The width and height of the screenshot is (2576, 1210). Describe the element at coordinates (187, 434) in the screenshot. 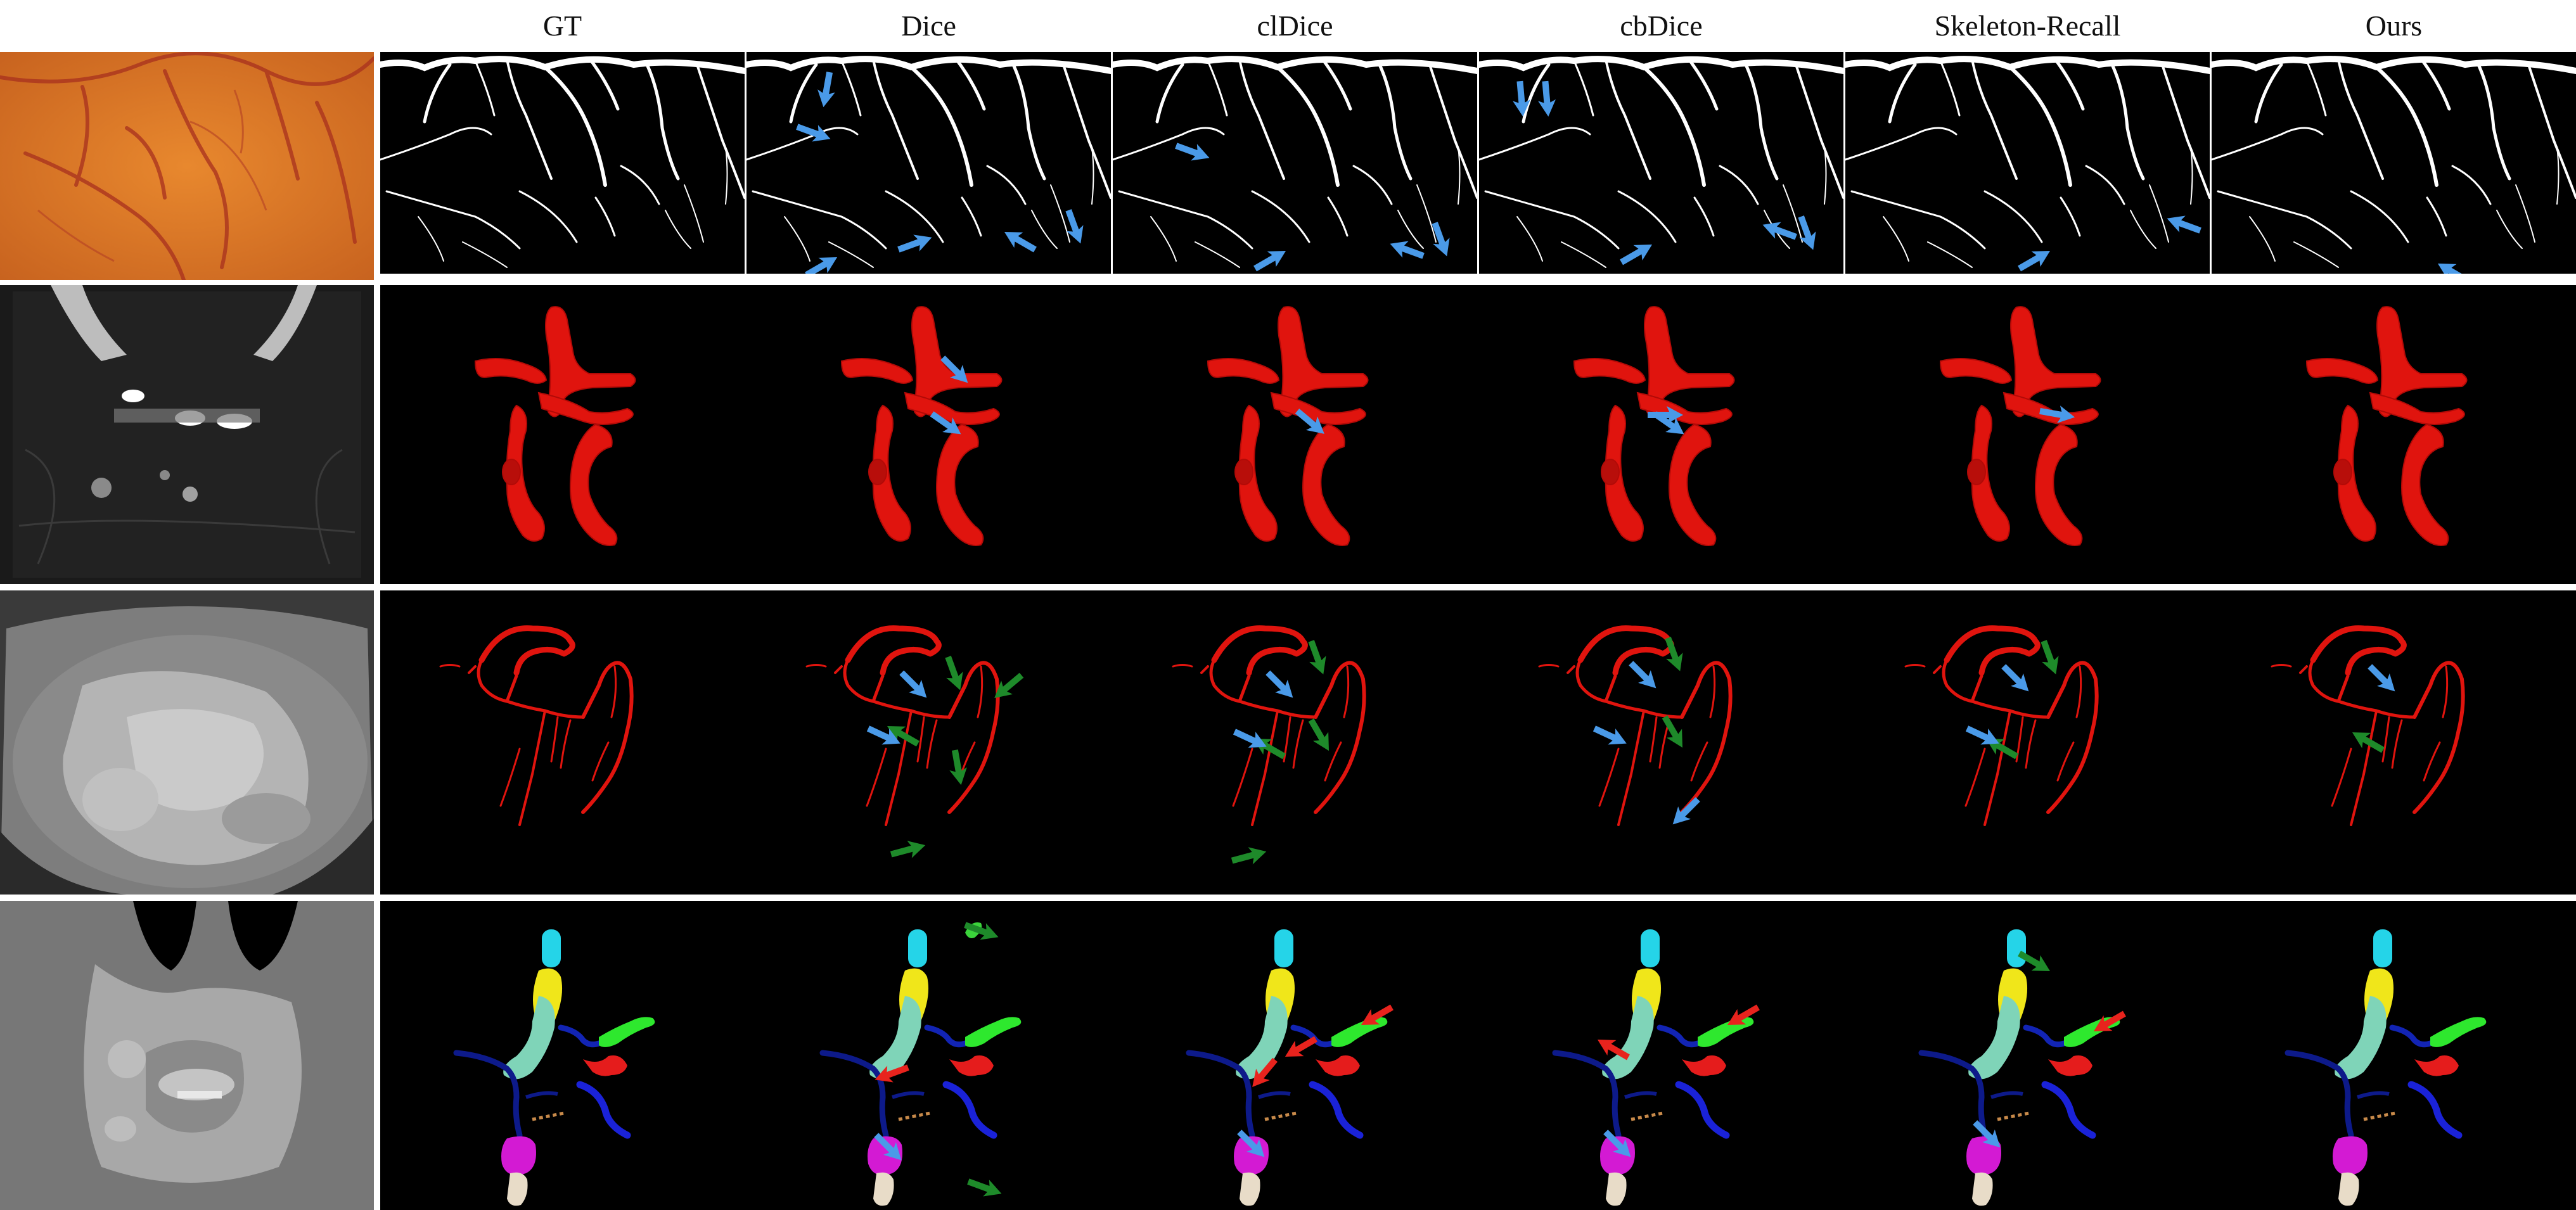

I see `cerebral-input-image` at that location.